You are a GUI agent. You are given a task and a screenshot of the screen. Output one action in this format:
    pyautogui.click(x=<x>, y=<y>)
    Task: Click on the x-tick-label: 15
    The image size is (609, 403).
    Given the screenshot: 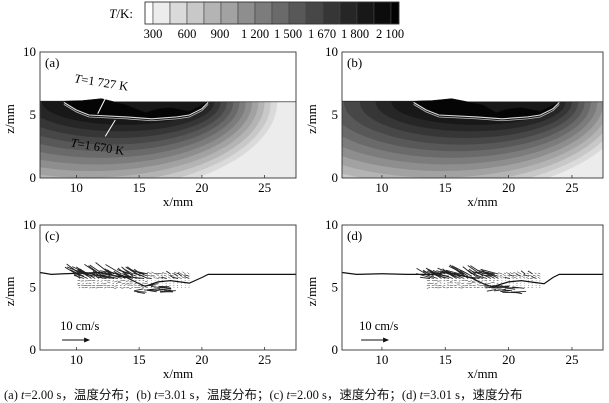 What is the action you would take?
    pyautogui.click(x=445, y=187)
    